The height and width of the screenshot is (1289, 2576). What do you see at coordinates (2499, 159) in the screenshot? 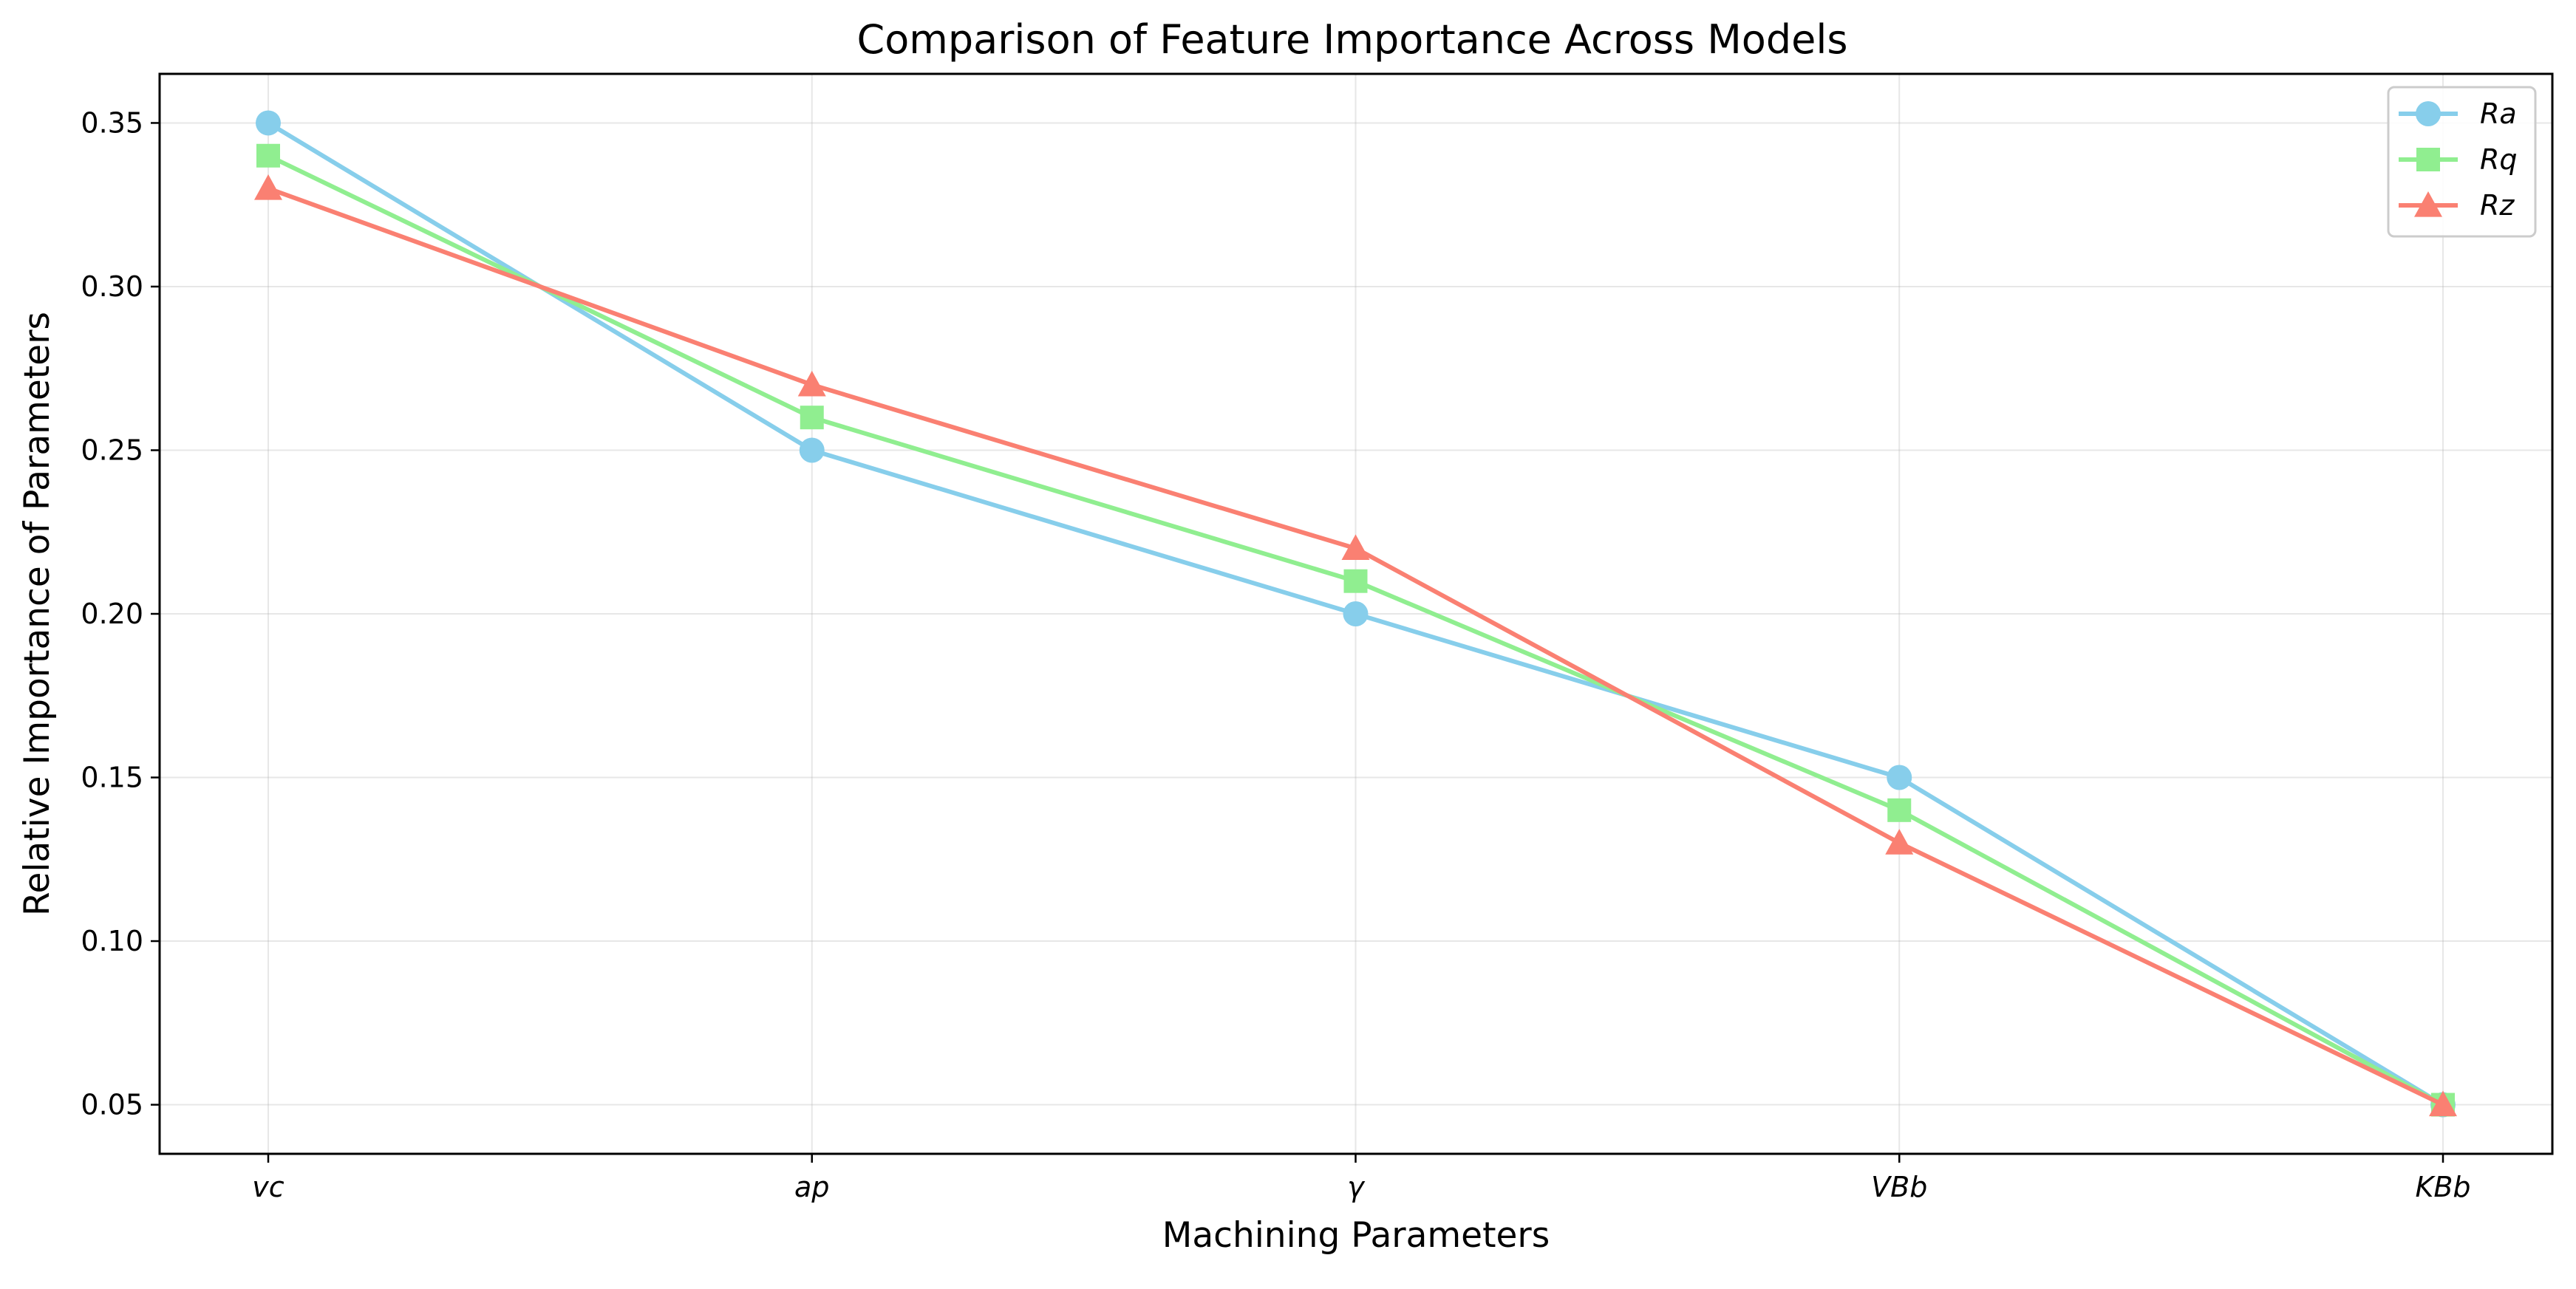
I see `legend-label: Rq` at bounding box center [2499, 159].